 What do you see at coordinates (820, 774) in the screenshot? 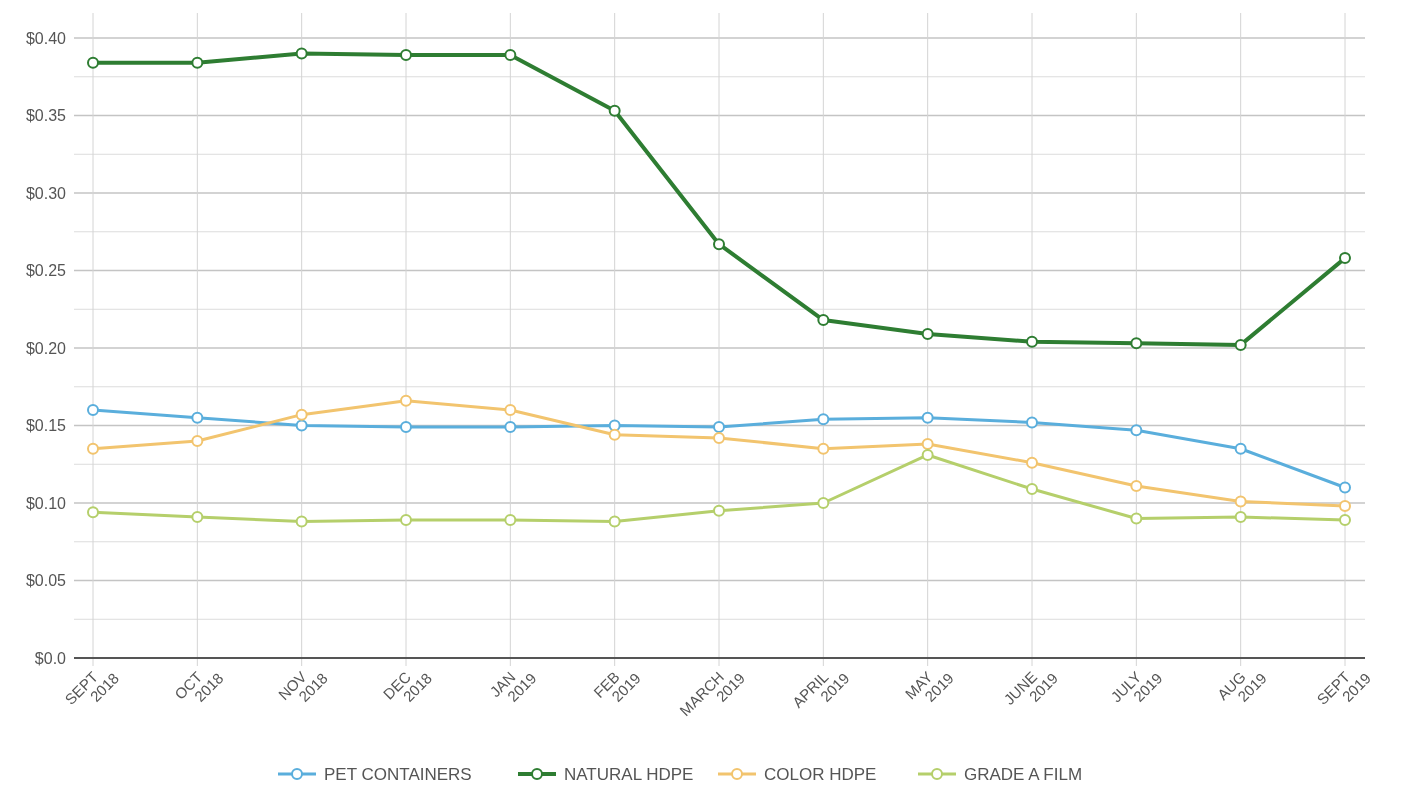
I see `legend-label: COLOR HDPE` at bounding box center [820, 774].